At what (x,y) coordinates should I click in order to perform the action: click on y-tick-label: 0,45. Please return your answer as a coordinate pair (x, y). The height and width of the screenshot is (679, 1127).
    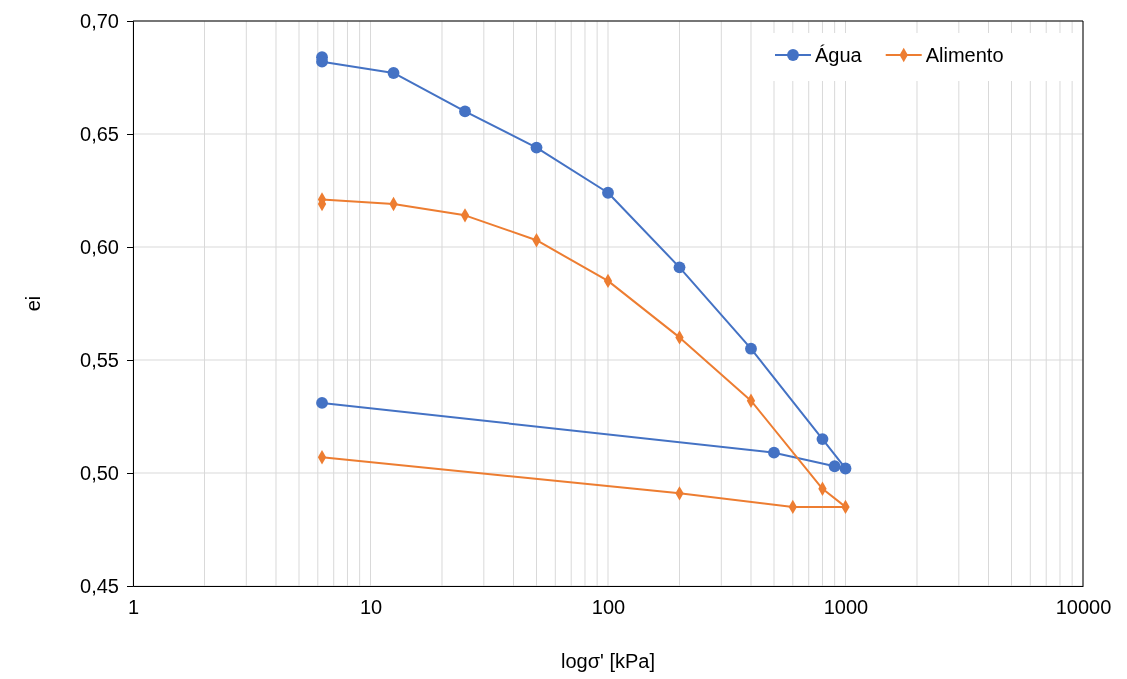
    Looking at the image, I should click on (99, 585).